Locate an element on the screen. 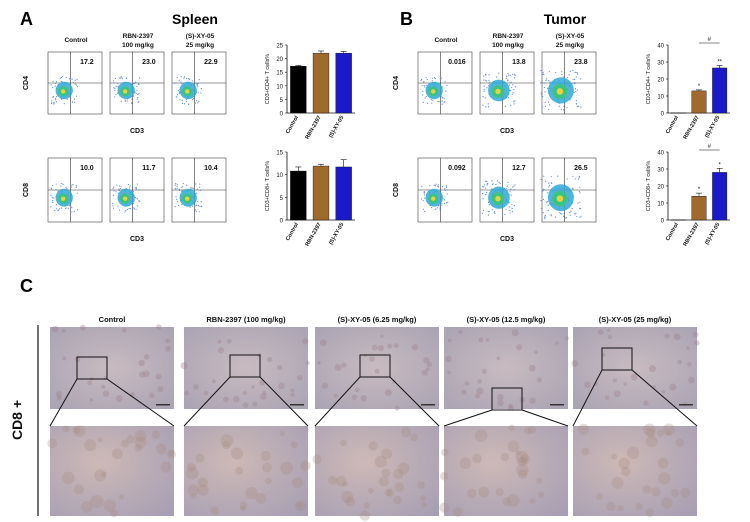 This screenshot has width=750, height=522. column-header: (S)-XY-05 is located at coordinates (200, 36).